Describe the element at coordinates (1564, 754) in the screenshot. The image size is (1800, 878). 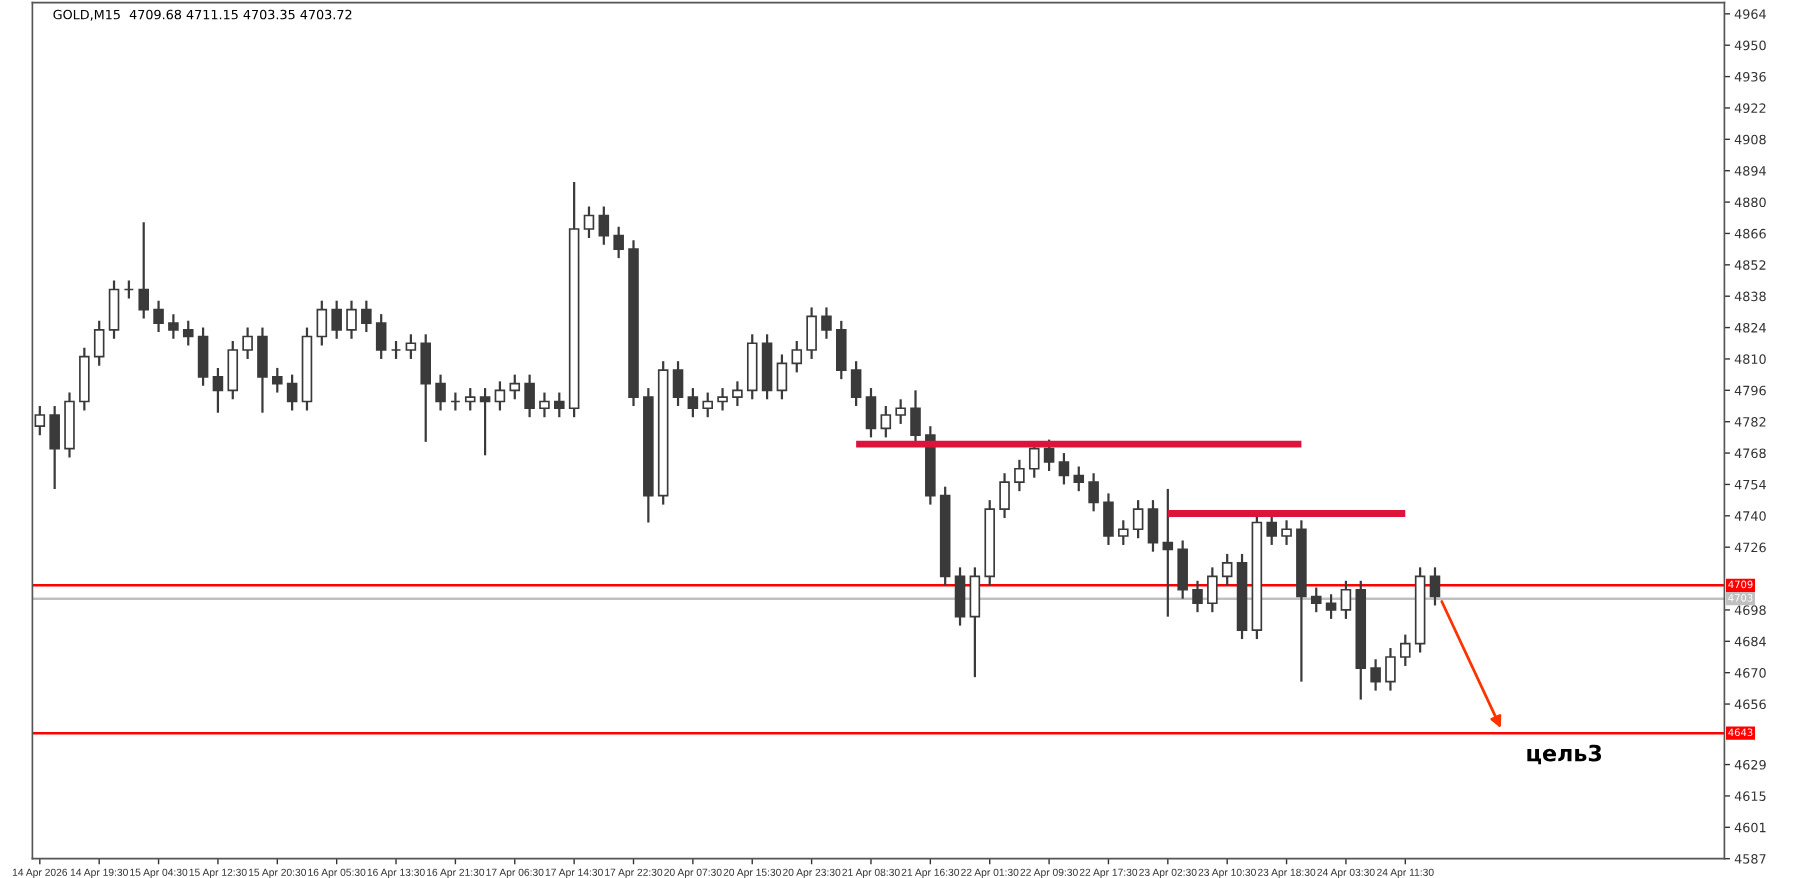
I see `annotation: цель3` at that location.